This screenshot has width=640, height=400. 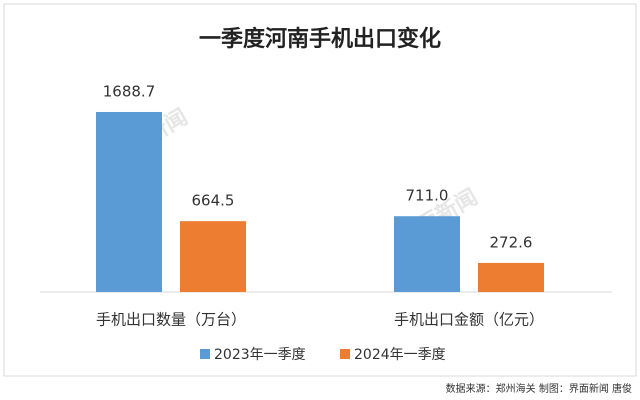 I want to click on legend-label: 2024年一季度, so click(x=400, y=355).